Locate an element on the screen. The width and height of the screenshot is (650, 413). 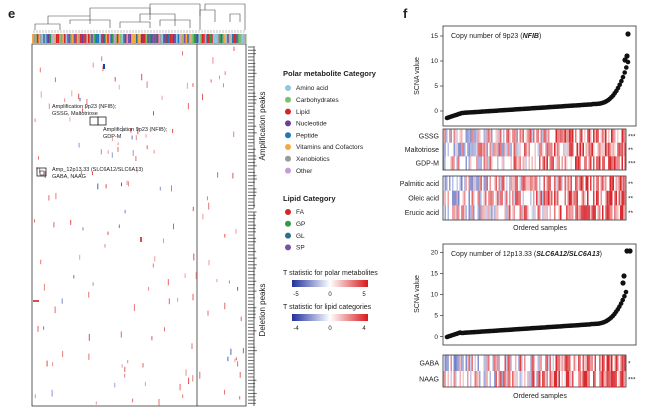
tstat-polar-title: T statistic for polar metabolites is located at coordinates (330, 273).